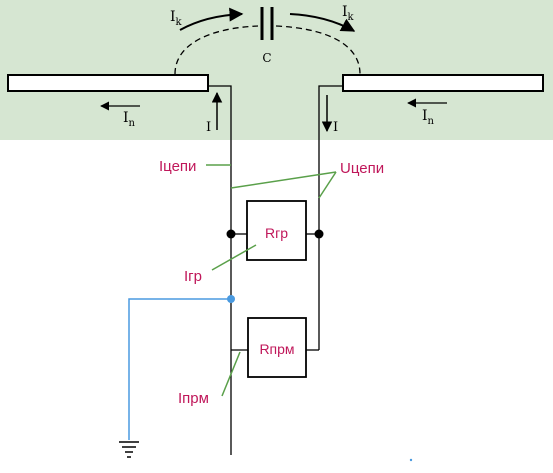 The height and width of the screenshot is (473, 553). What do you see at coordinates (108, 83) in the screenshot?
I see `left-rail` at bounding box center [108, 83].